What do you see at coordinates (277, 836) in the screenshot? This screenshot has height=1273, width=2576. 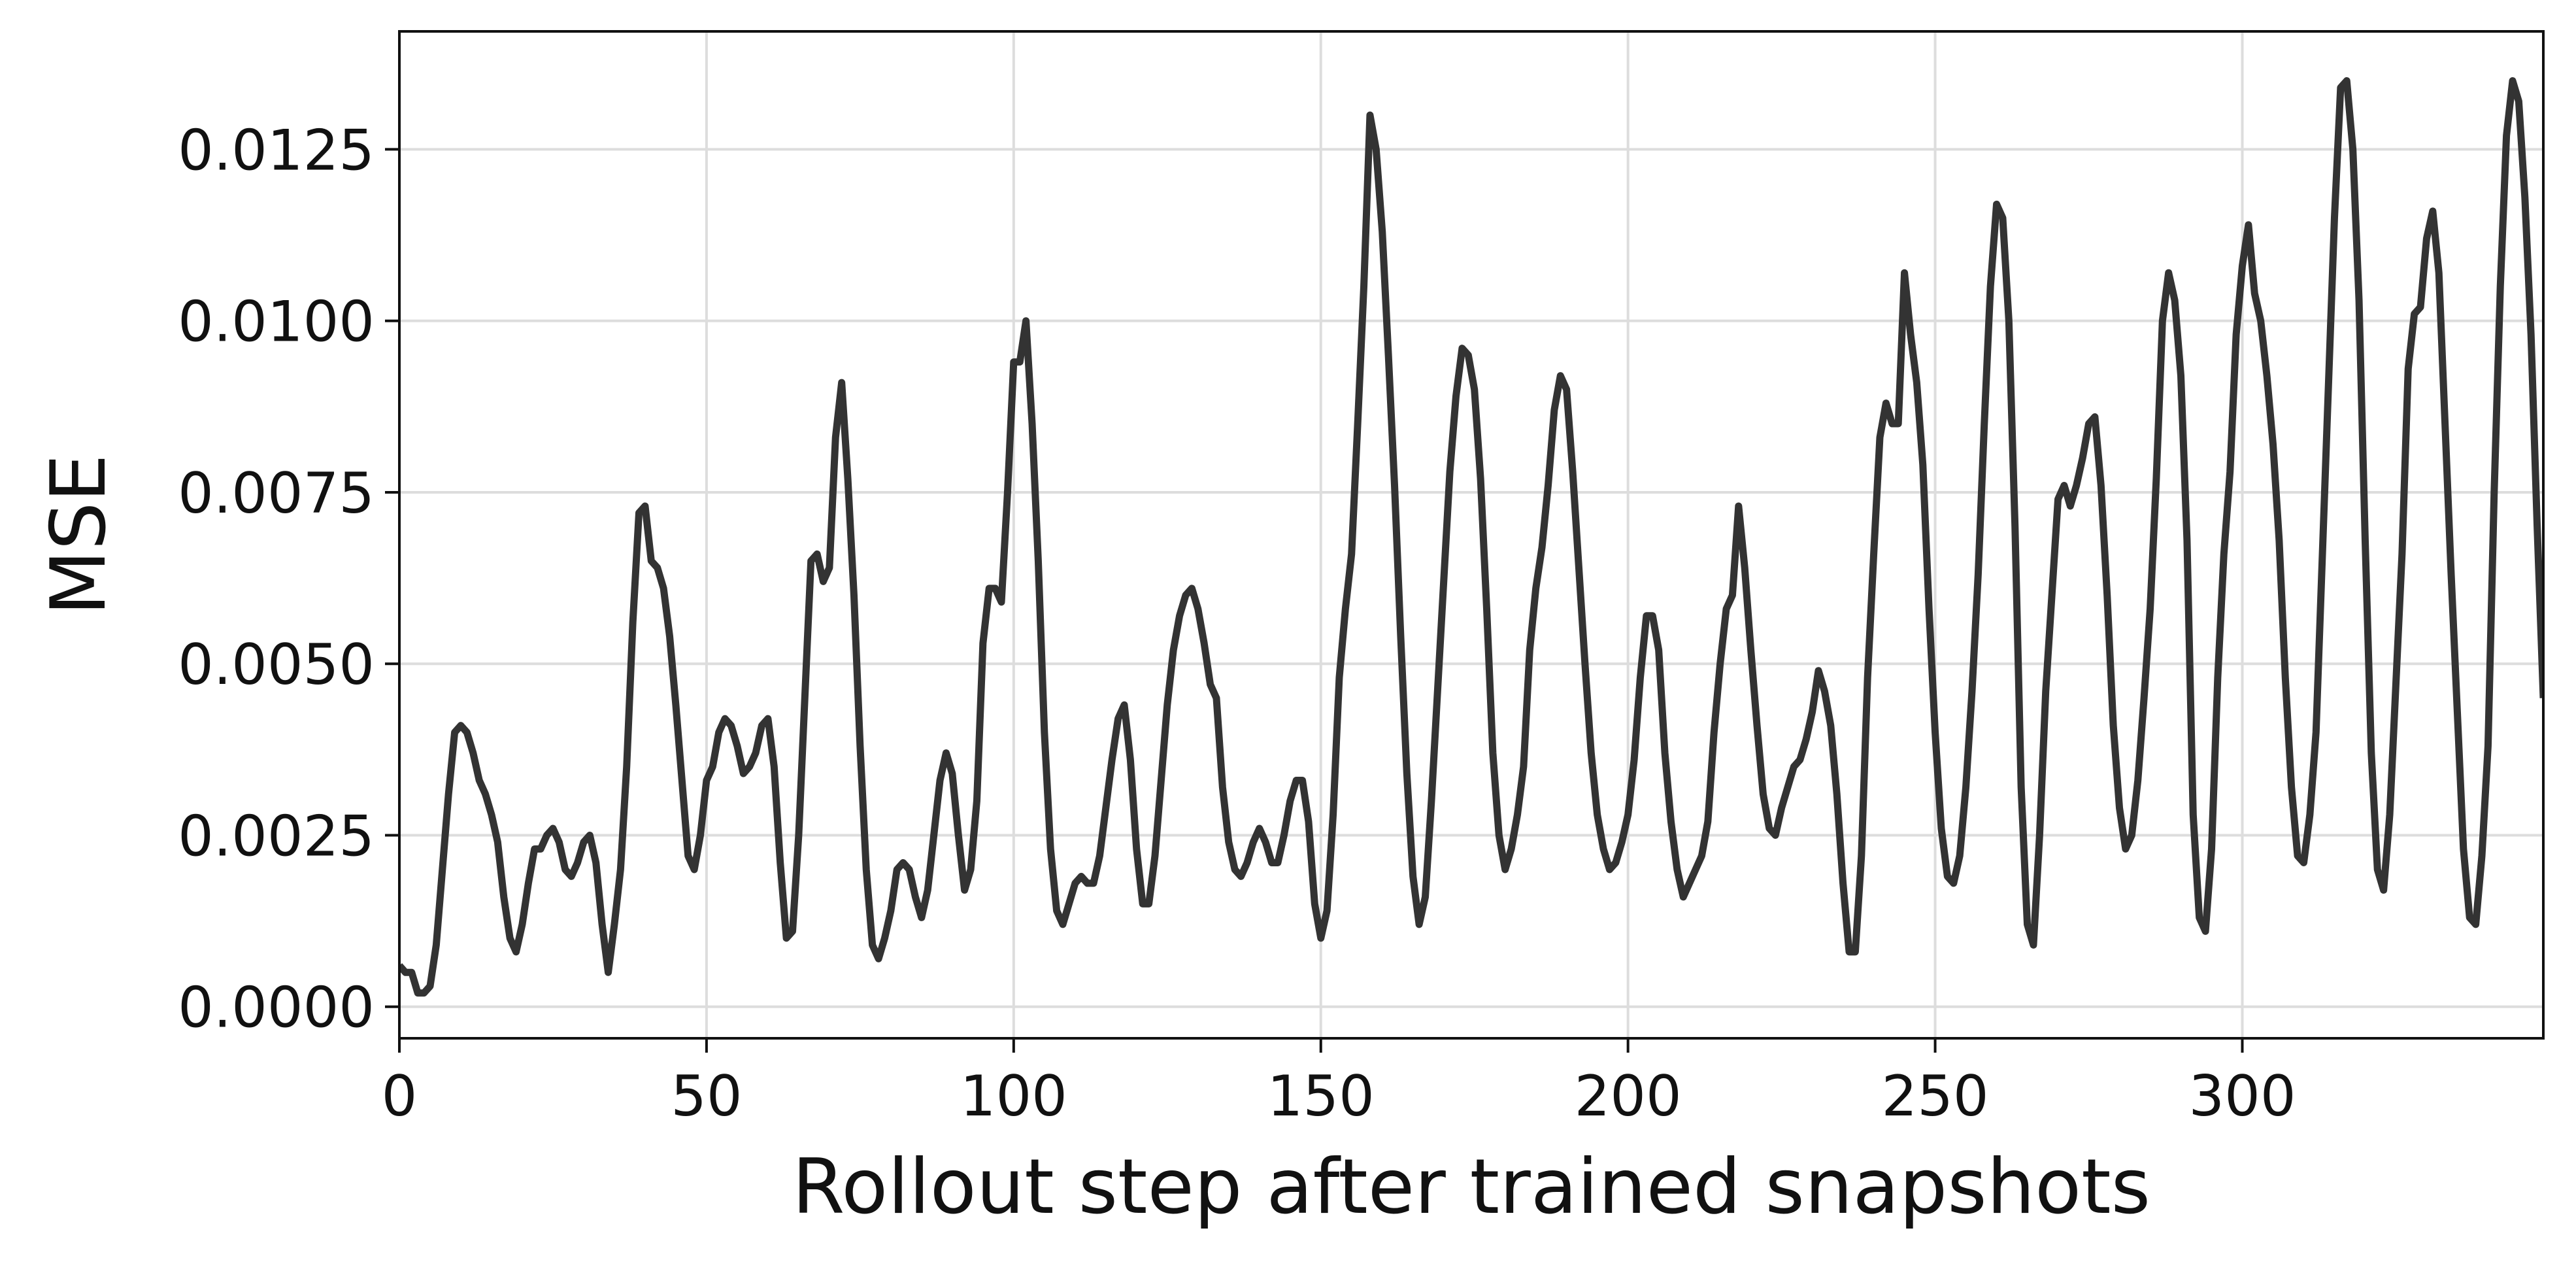 I see `y-tick-label: 0.0025` at bounding box center [277, 836].